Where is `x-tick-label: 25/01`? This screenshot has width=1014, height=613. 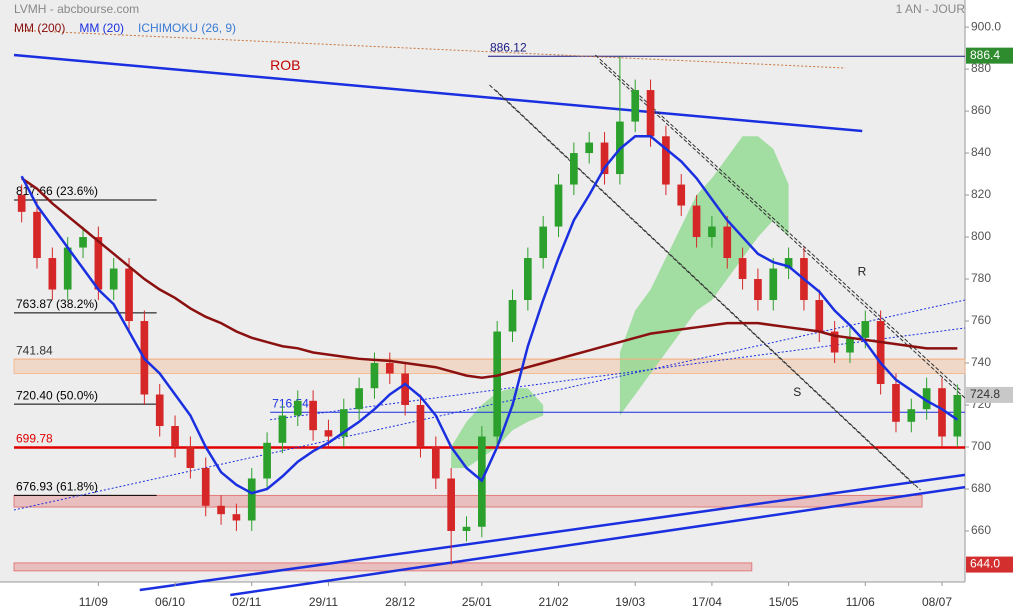
x-tick-label: 25/01 is located at coordinates (477, 602).